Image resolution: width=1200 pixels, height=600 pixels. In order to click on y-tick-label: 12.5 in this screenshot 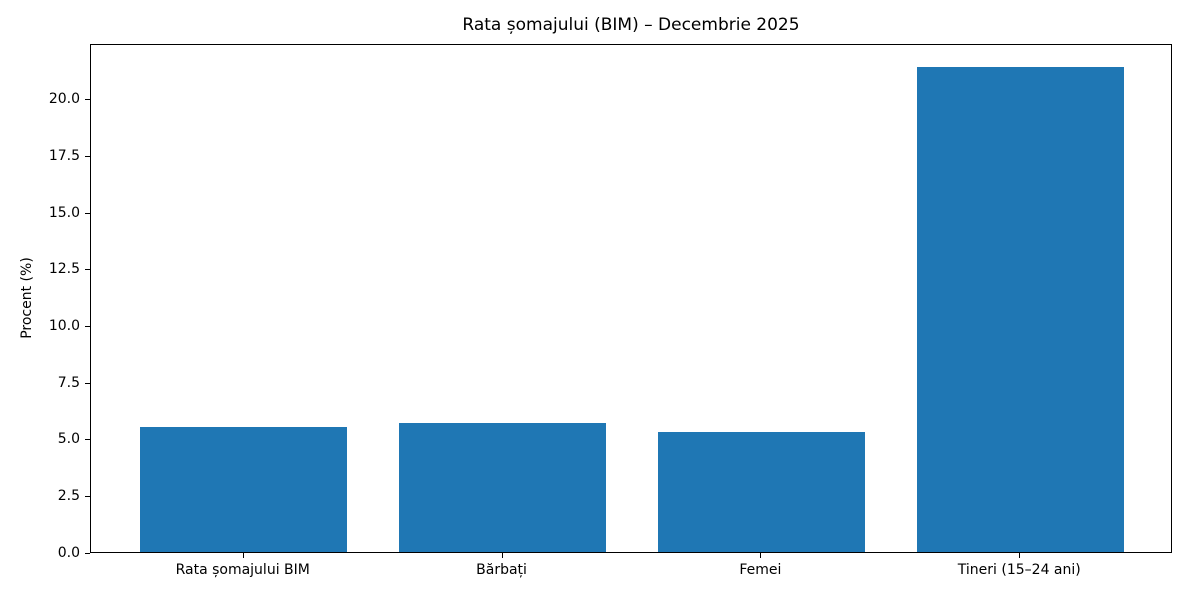, I will do `click(64, 269)`.